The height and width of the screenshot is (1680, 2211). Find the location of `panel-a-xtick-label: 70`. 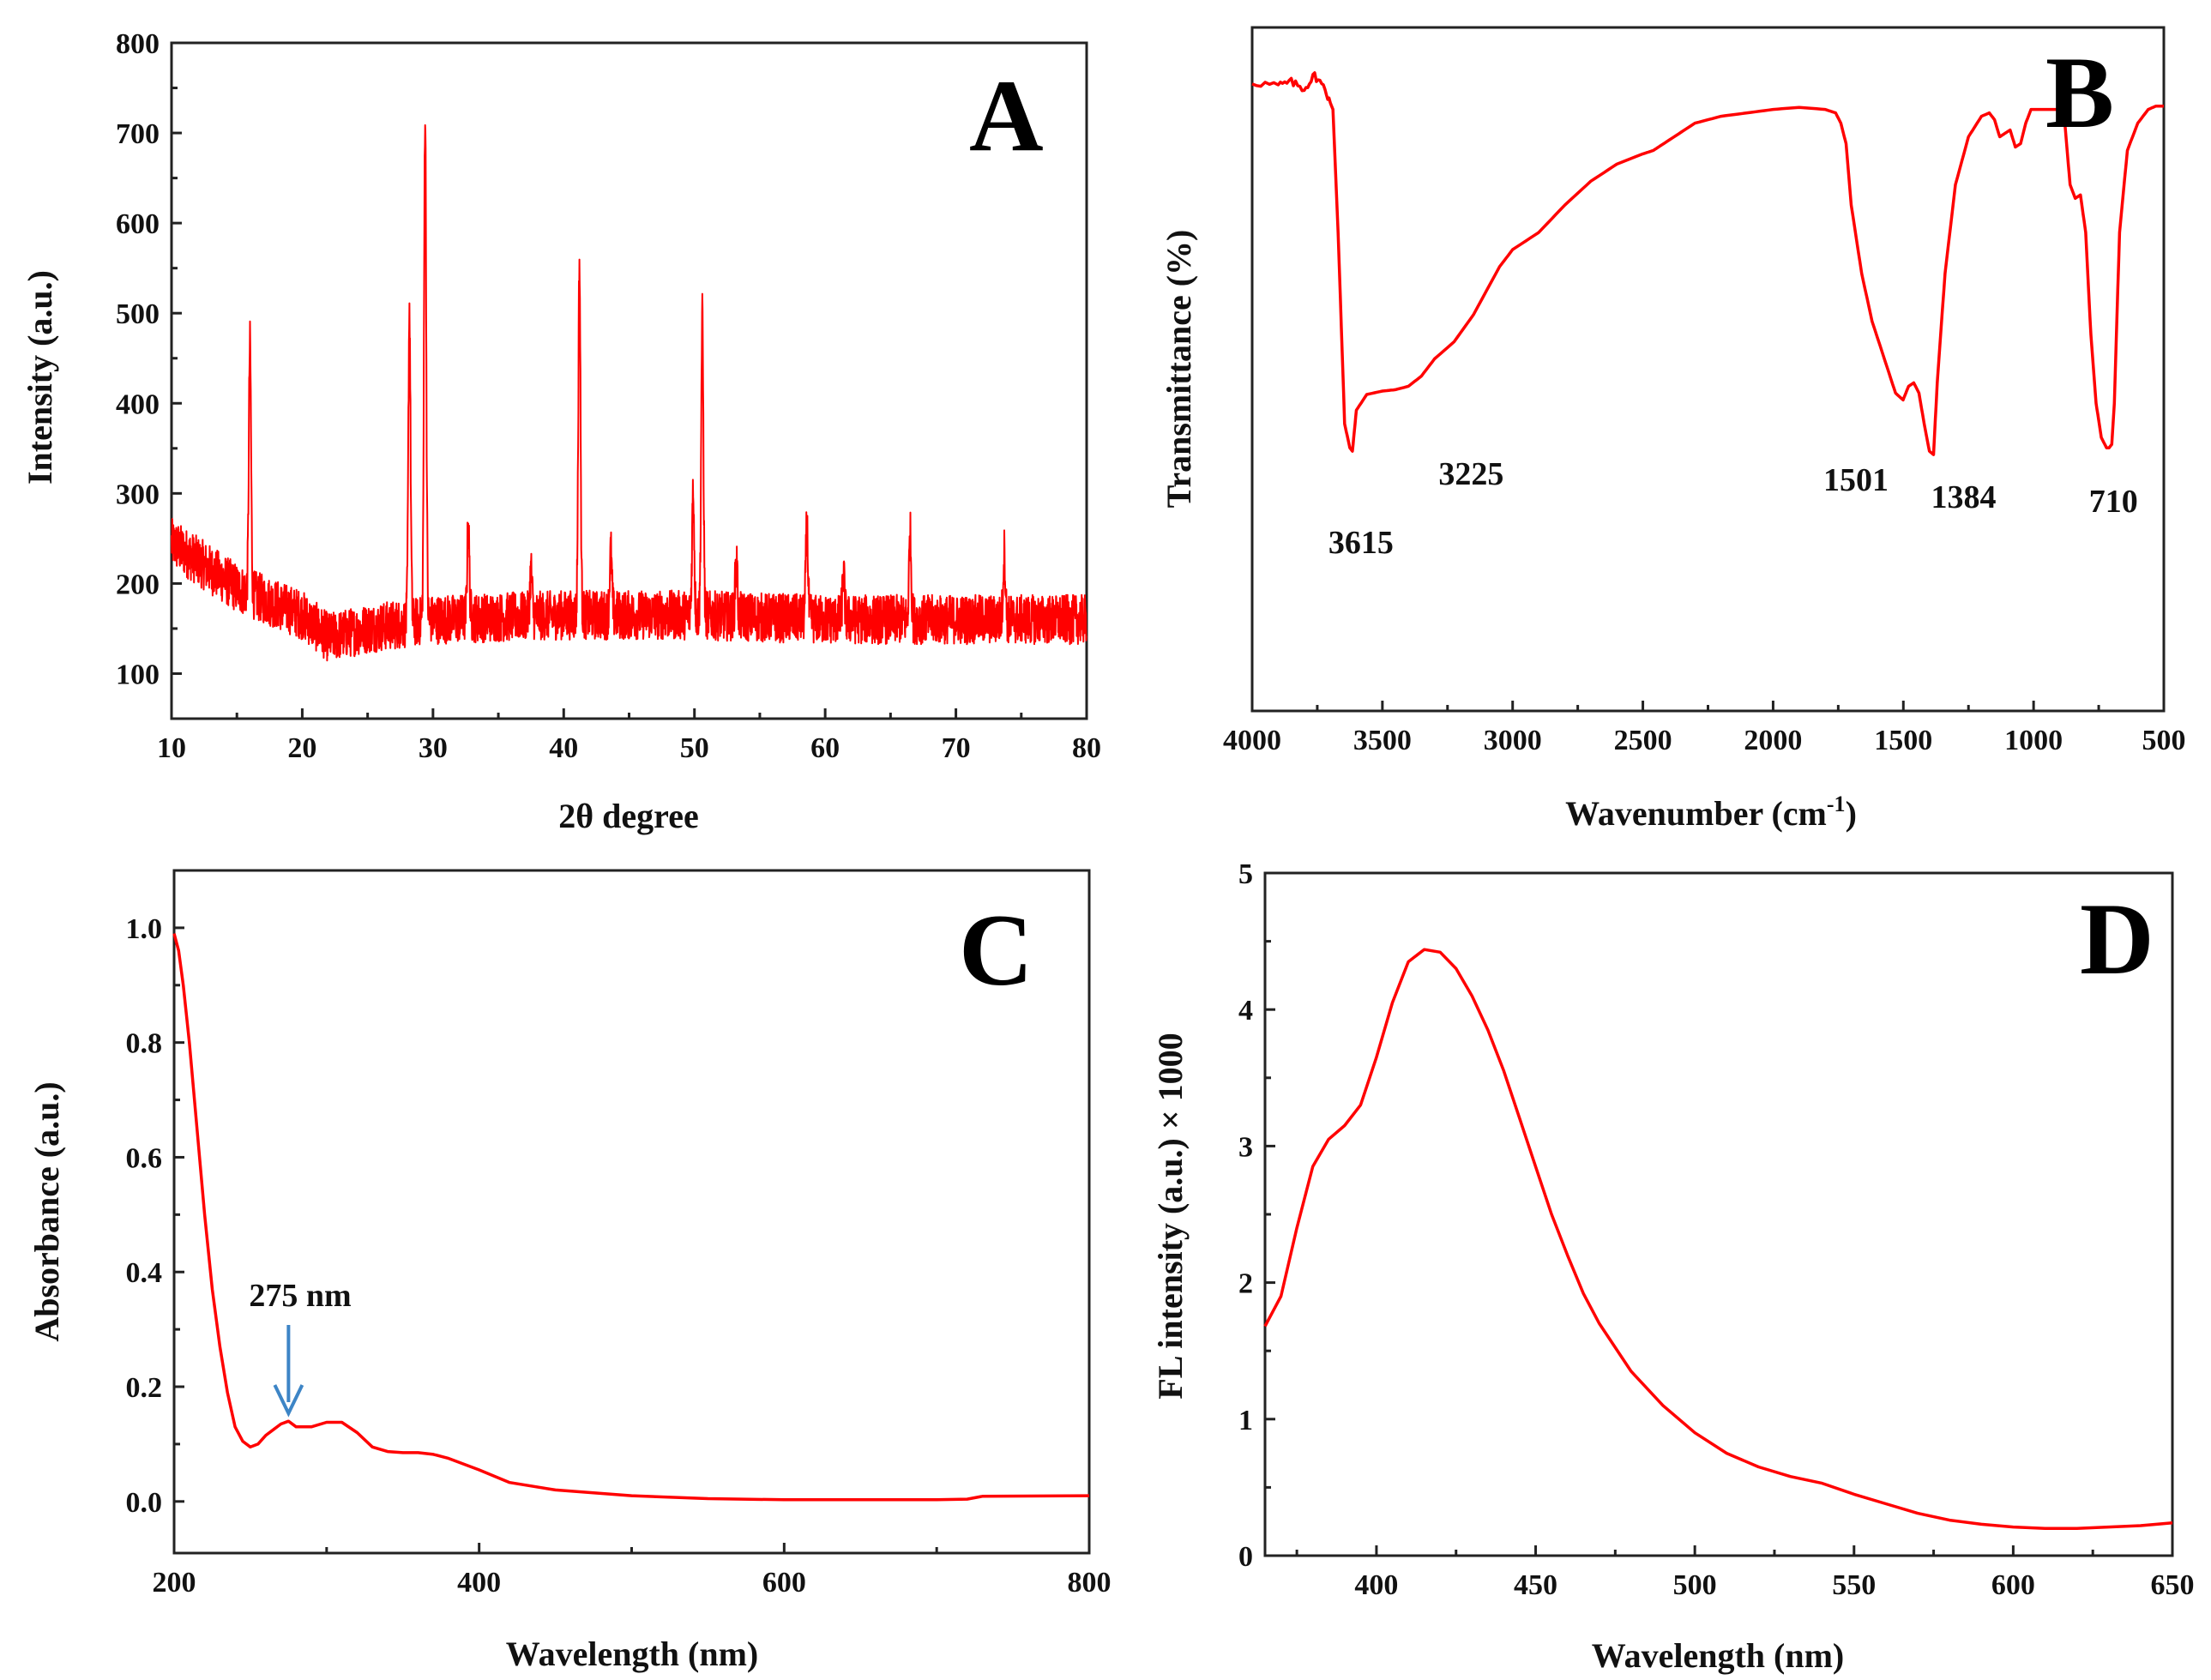

panel-a-xtick-label: 70 is located at coordinates (956, 748).